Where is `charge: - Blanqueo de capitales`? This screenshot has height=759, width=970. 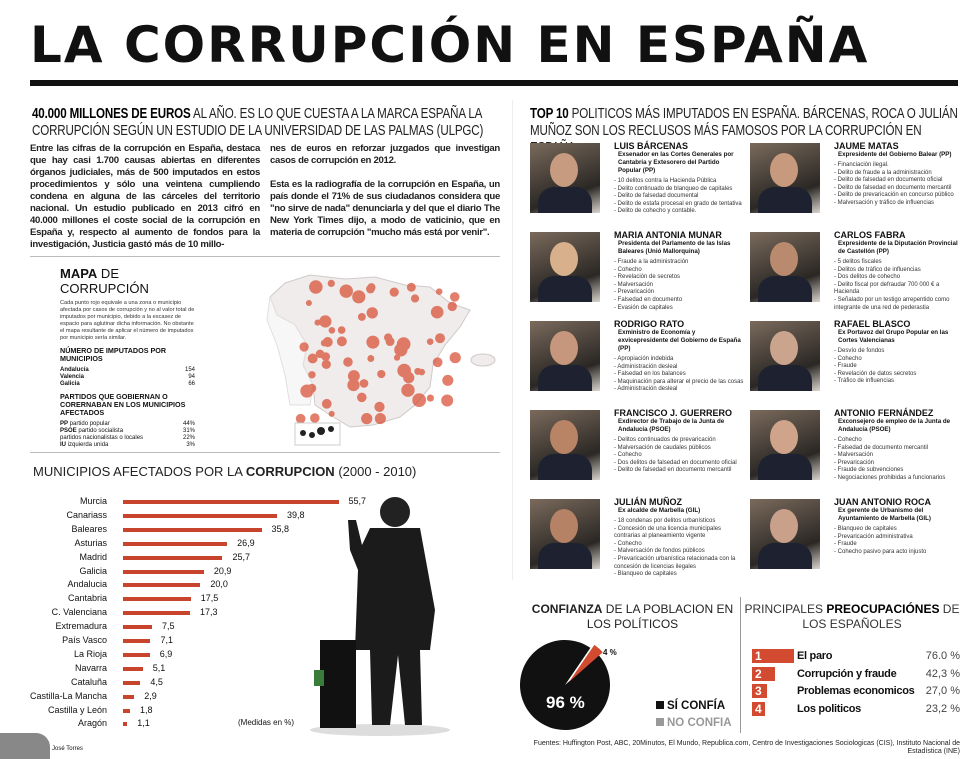
charge: - Blanqueo de capitales is located at coordinates (865, 529).